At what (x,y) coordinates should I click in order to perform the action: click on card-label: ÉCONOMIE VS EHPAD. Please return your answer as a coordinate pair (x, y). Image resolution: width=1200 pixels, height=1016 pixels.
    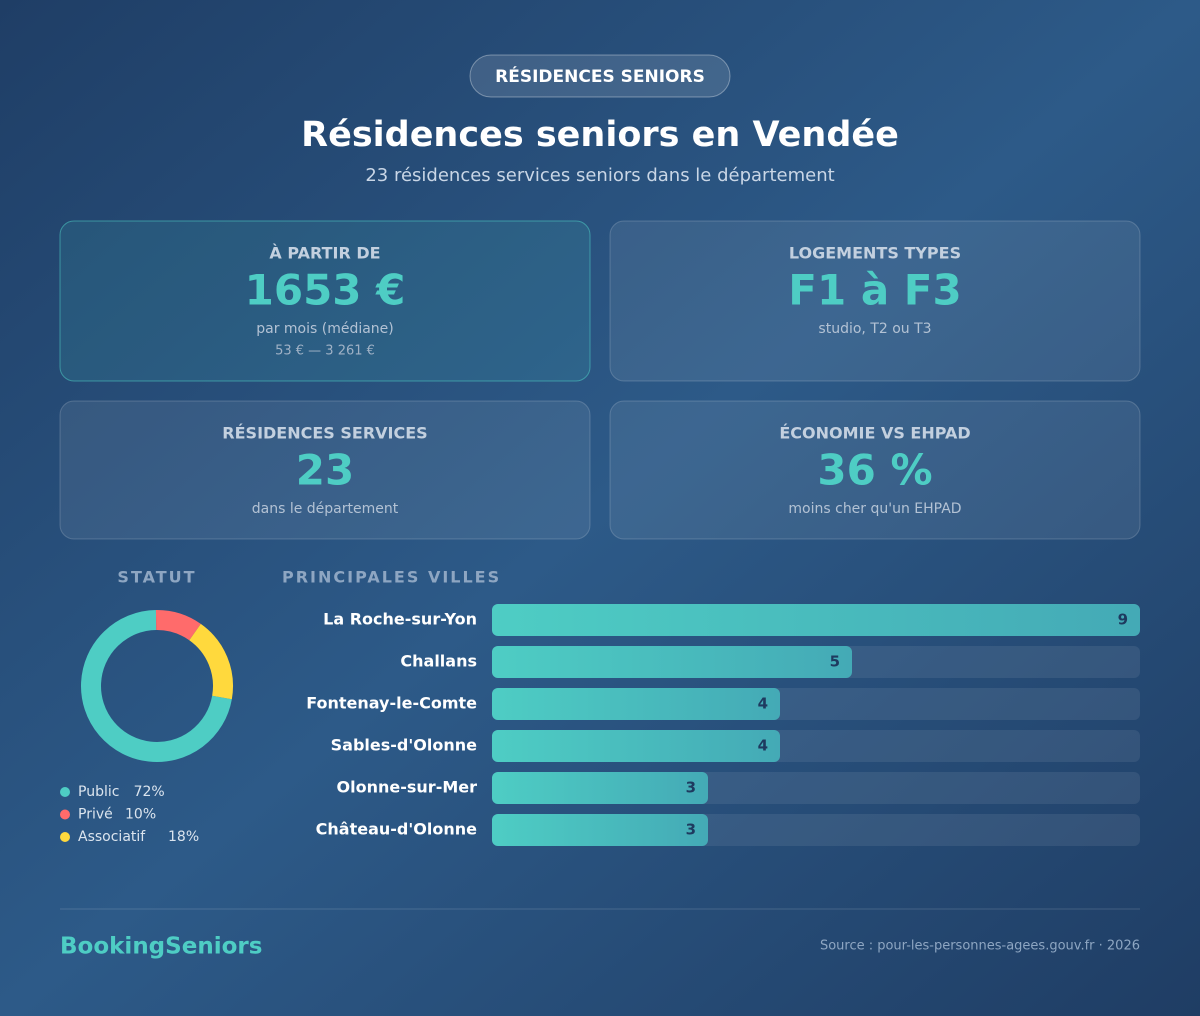
    Looking at the image, I should click on (874, 433).